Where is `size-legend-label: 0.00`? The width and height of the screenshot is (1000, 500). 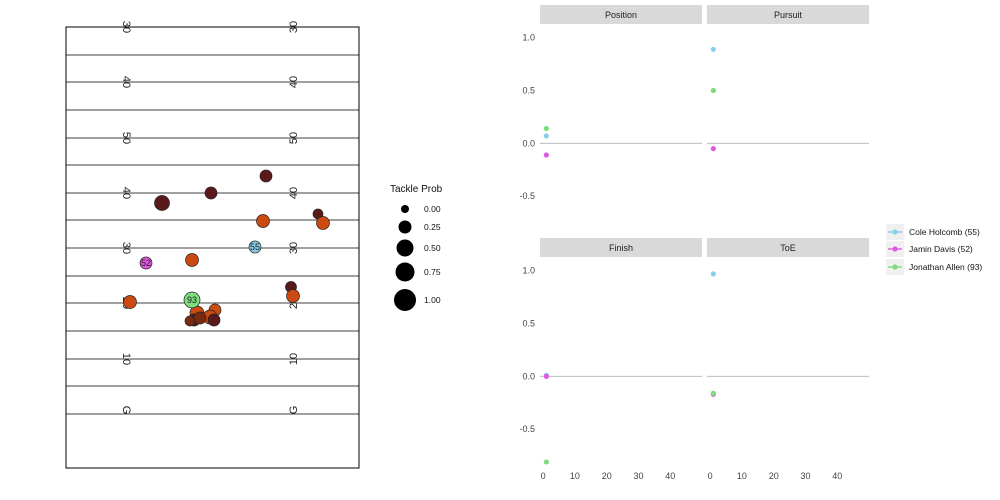 size-legend-label: 0.00 is located at coordinates (432, 209).